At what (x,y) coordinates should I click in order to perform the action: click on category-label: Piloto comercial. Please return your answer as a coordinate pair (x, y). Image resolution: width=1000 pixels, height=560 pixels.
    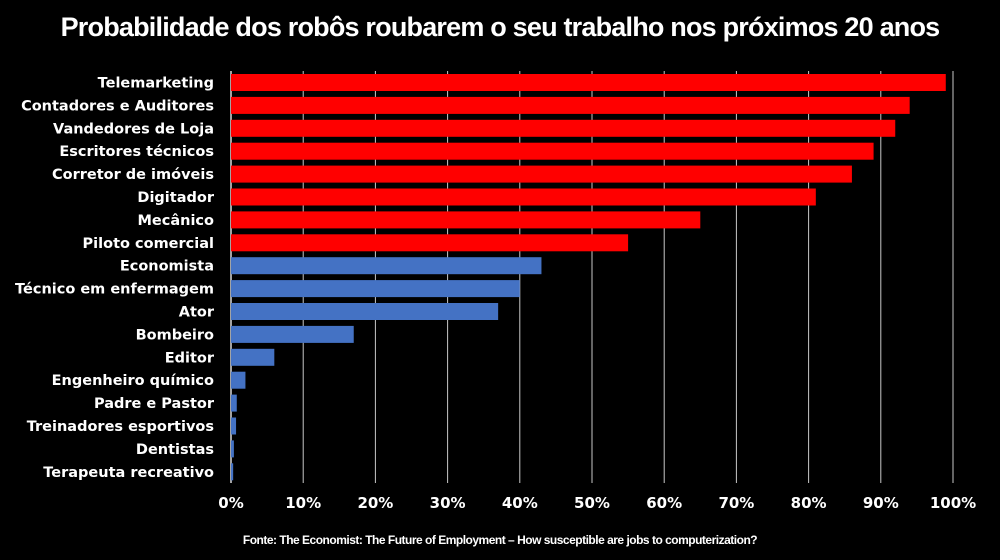
    Looking at the image, I should click on (148, 244).